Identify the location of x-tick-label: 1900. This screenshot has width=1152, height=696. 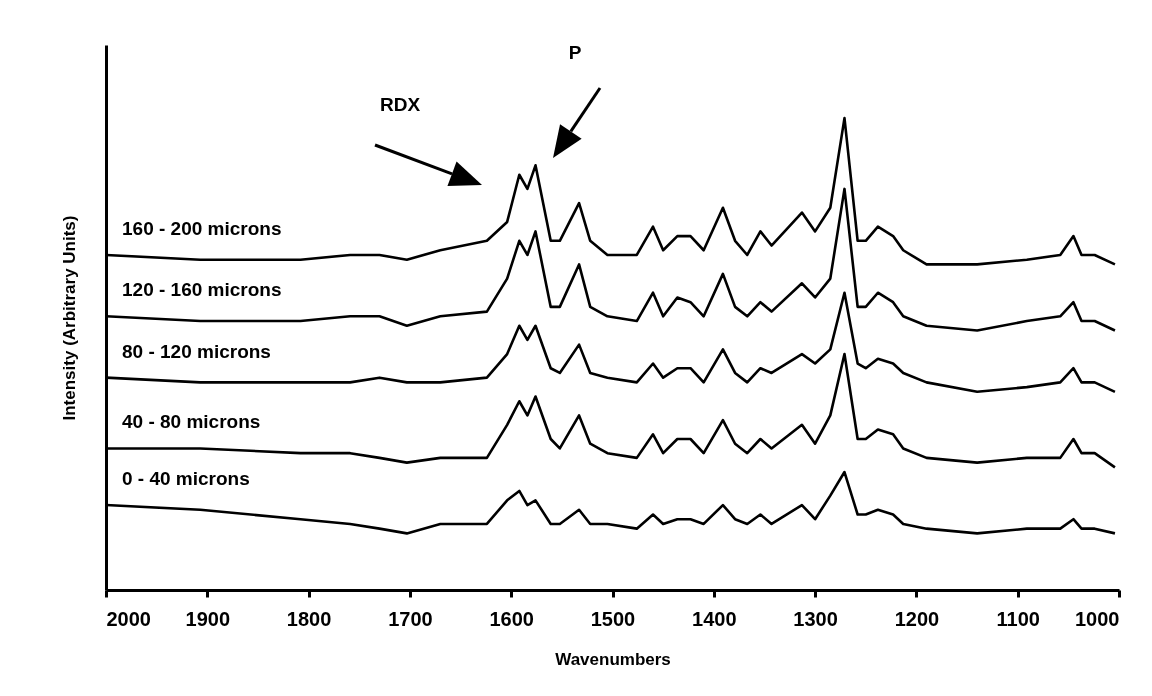
(208, 618).